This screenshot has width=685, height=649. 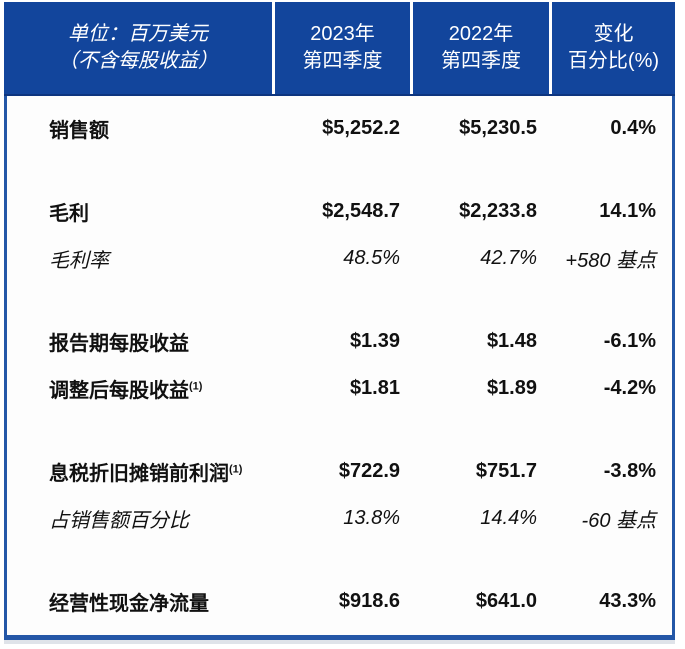 What do you see at coordinates (479, 48) in the screenshot?
I see `column-header-2022-q4: 2022年 第四季度` at bounding box center [479, 48].